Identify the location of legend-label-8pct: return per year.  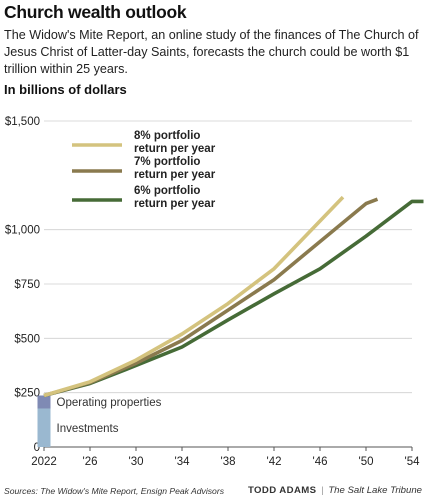
(175, 149).